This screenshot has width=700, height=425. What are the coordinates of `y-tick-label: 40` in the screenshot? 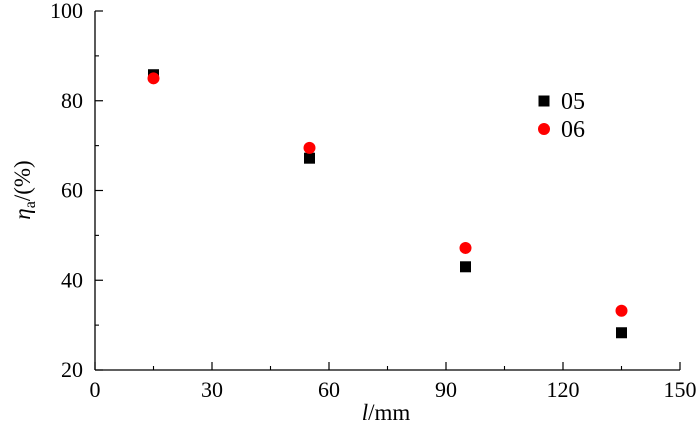 It's located at (72, 279).